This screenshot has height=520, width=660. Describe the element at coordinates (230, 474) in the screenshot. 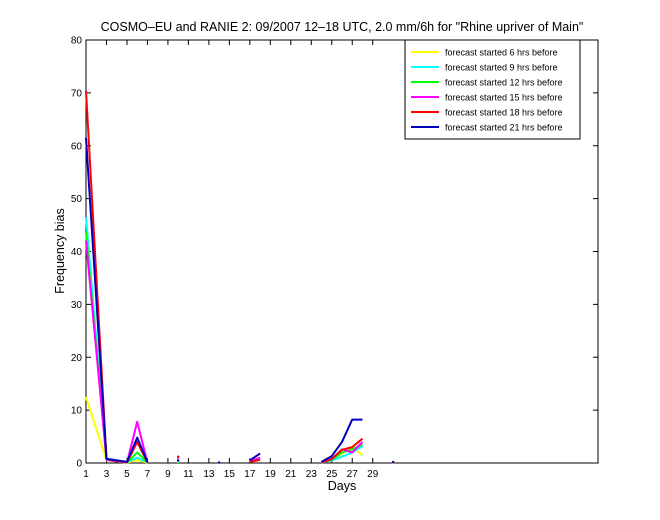

I see `x-tick-label: 15` at that location.